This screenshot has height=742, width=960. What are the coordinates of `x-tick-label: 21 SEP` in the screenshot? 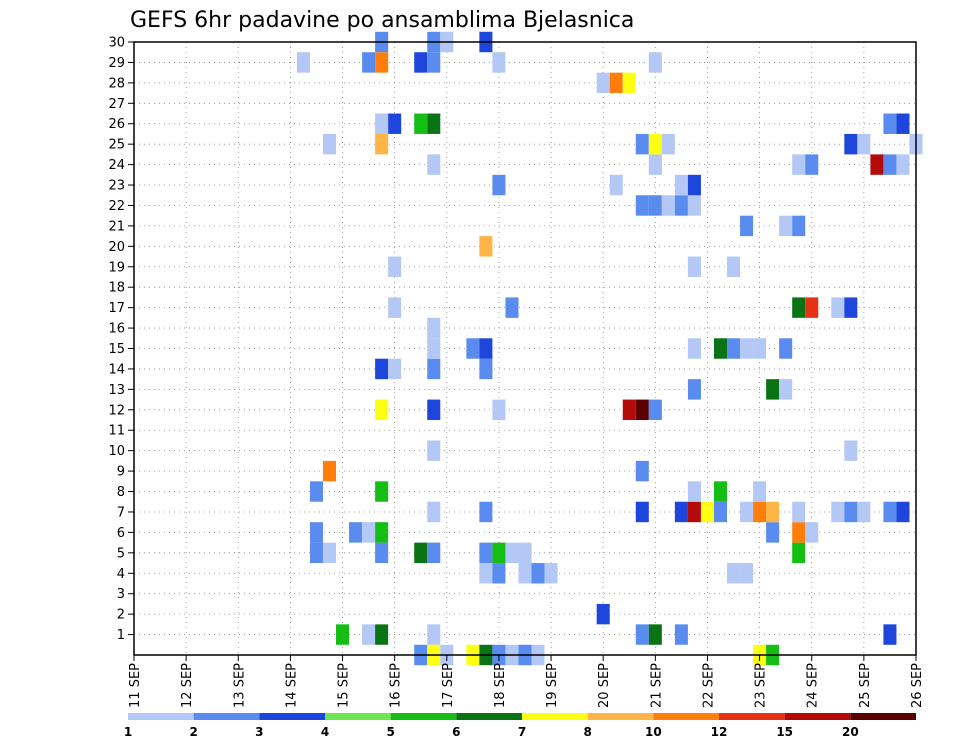 It's located at (656, 685).